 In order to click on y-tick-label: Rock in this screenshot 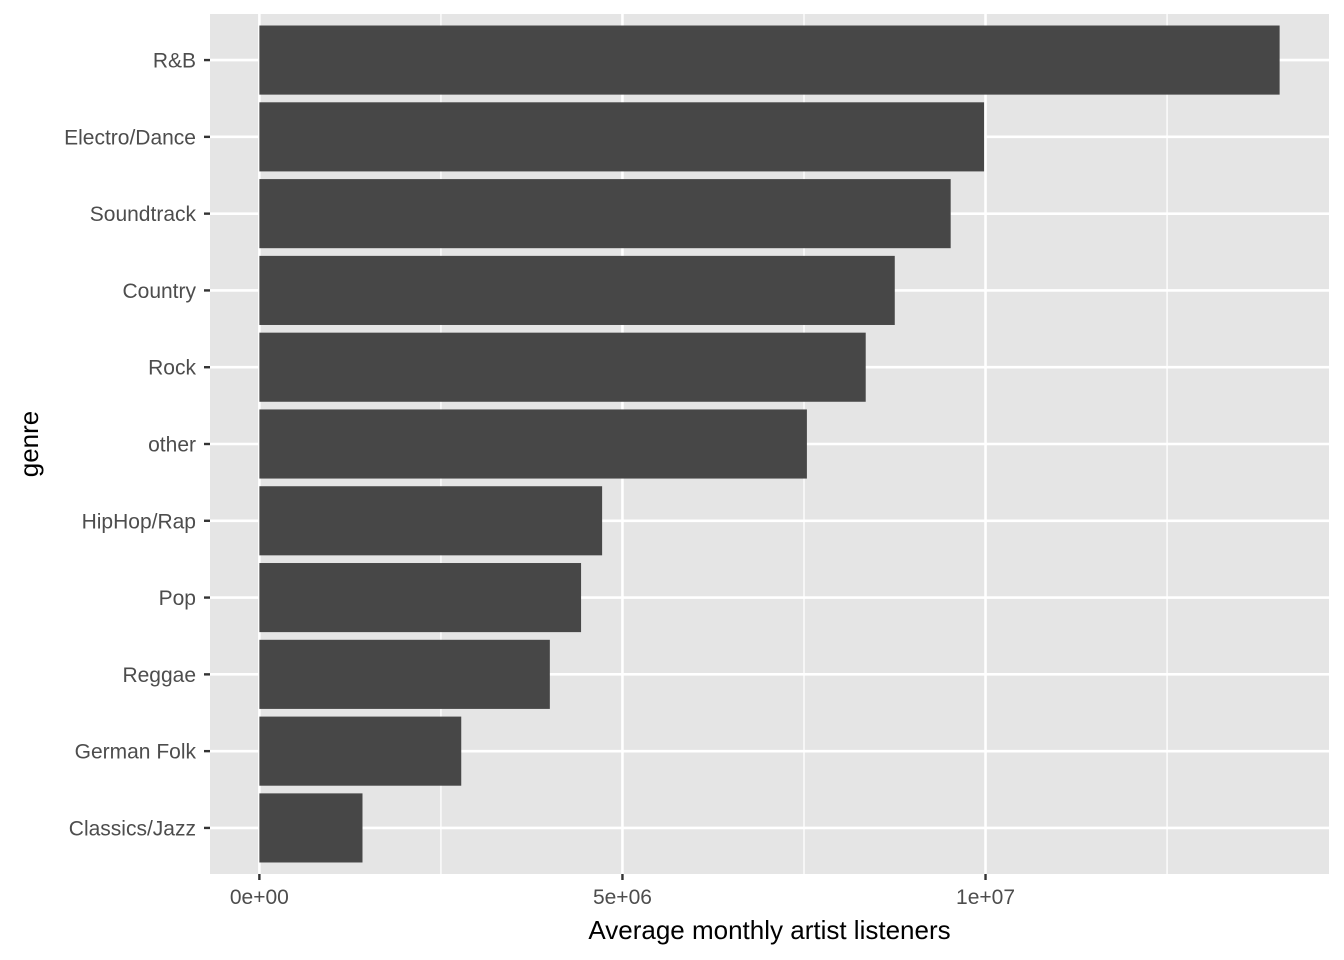, I will do `click(172, 368)`.